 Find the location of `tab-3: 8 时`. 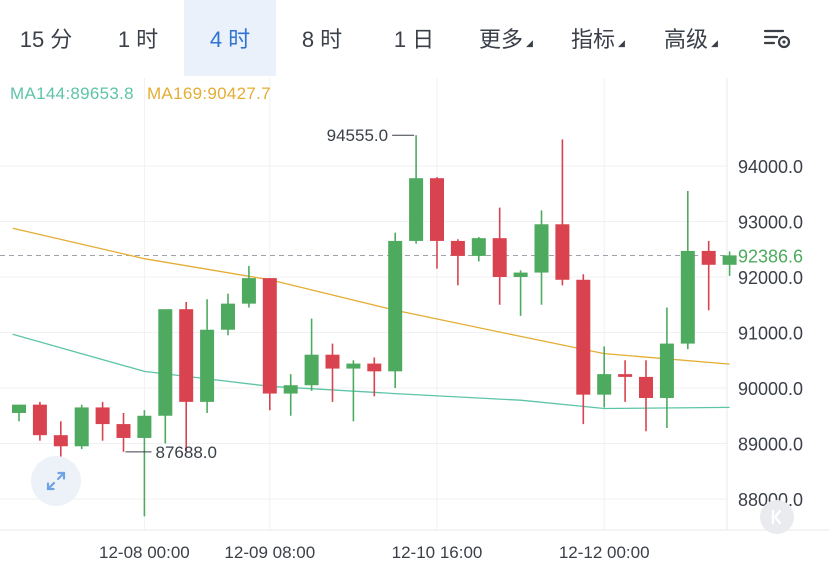

tab-3: 8 时 is located at coordinates (322, 38).